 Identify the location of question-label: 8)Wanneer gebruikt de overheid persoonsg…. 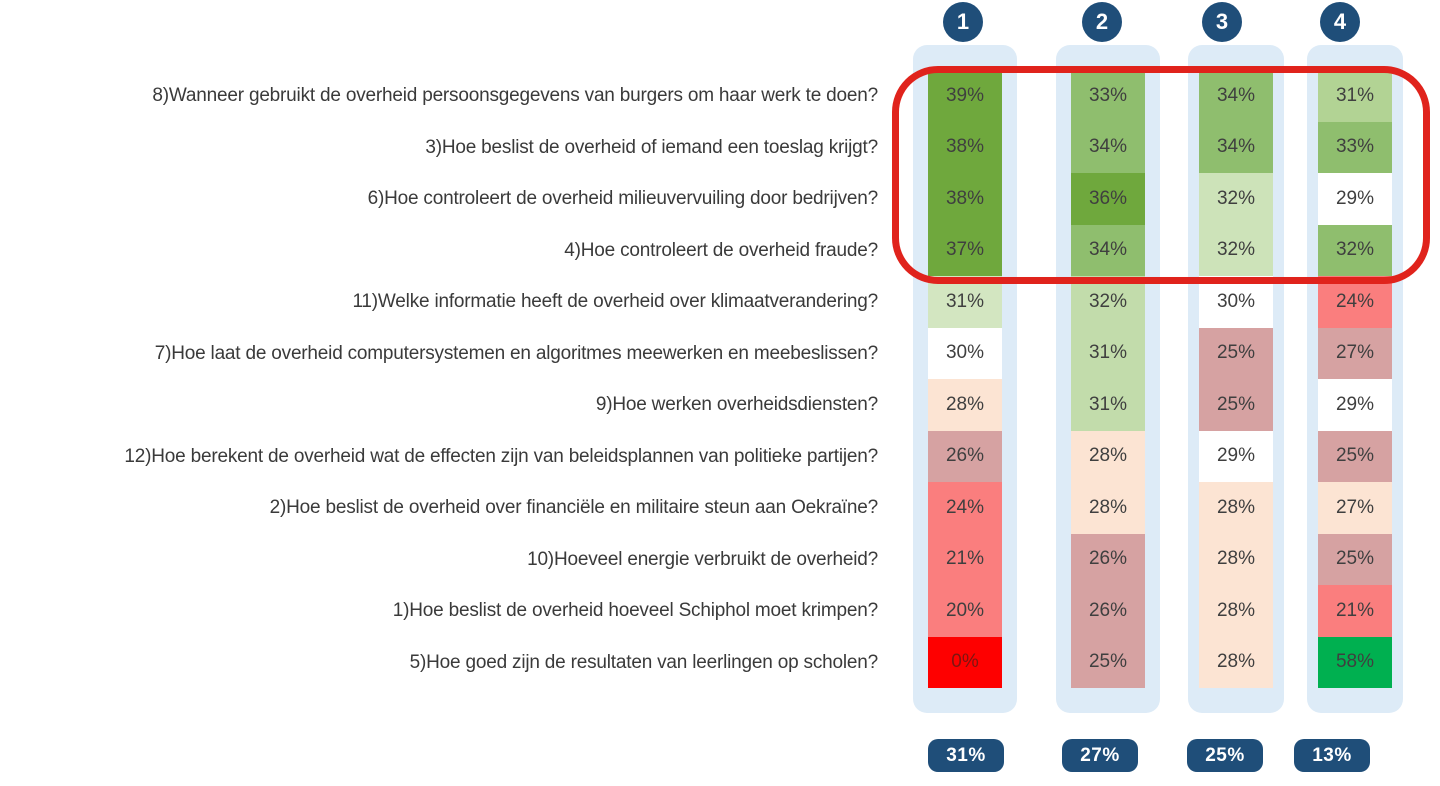
(515, 96).